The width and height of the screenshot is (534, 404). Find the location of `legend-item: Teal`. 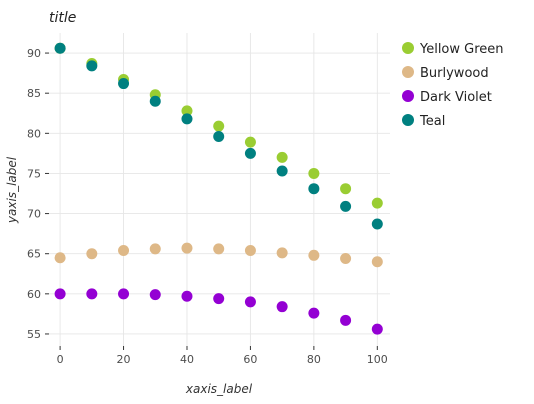

legend-item: Teal is located at coordinates (423, 121).